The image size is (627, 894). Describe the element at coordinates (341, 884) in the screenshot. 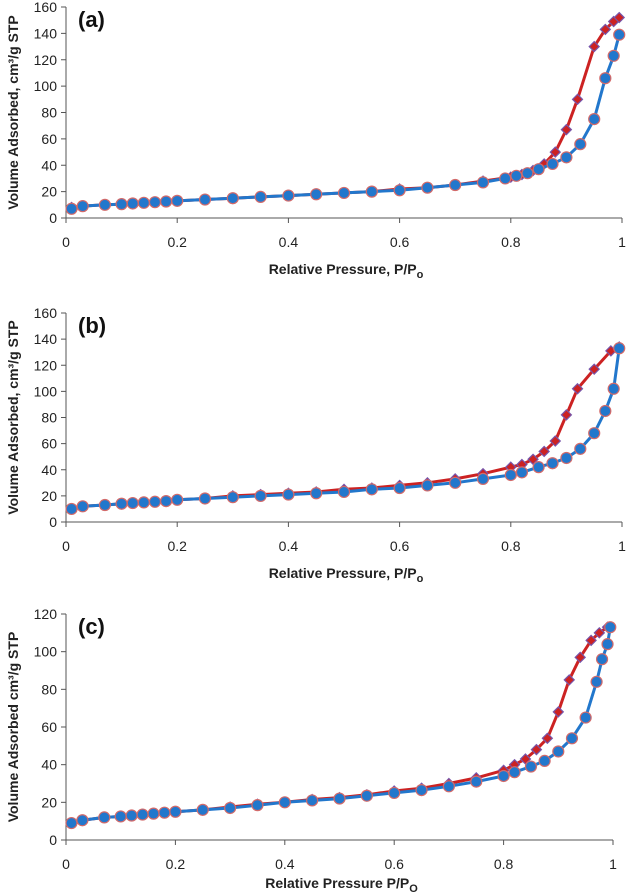

I see `x-axis-label: Relative Pressure P/PO` at that location.